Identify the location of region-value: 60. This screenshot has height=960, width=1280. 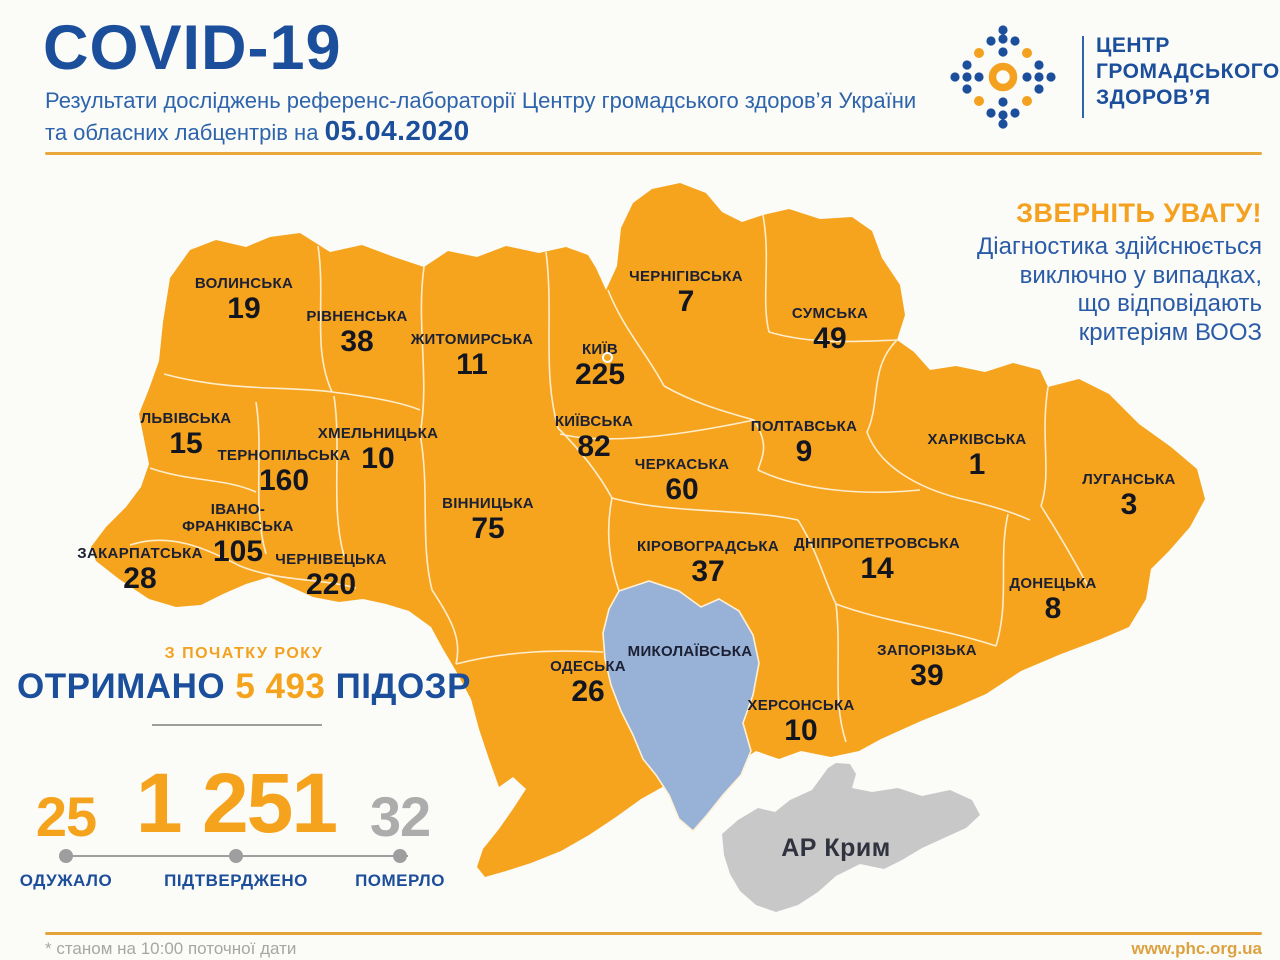
(682, 489).